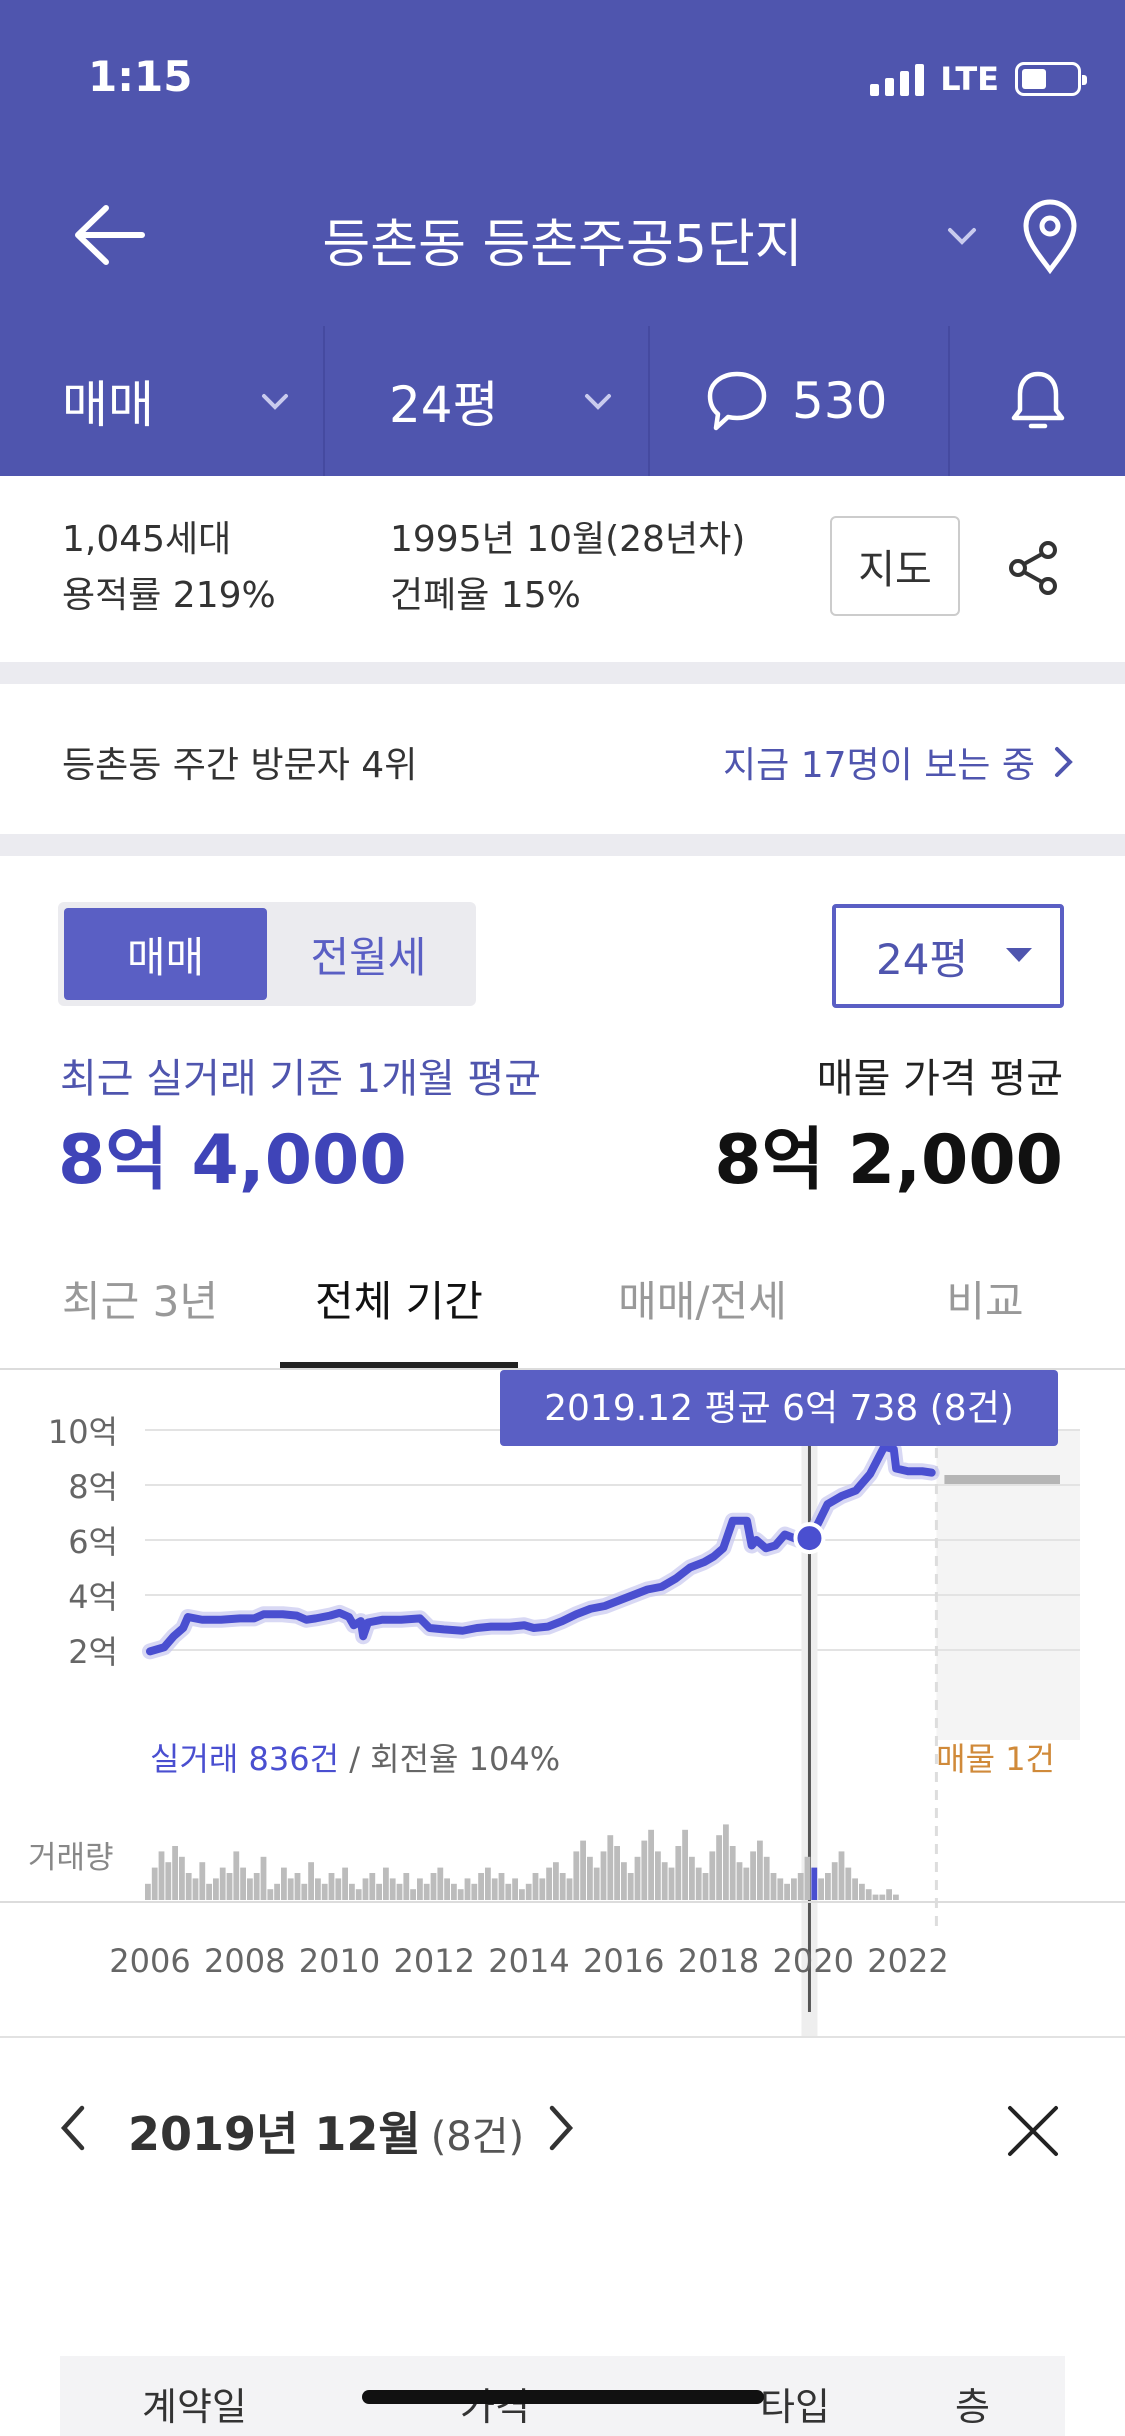  I want to click on size-filter: 24평, so click(487, 401).